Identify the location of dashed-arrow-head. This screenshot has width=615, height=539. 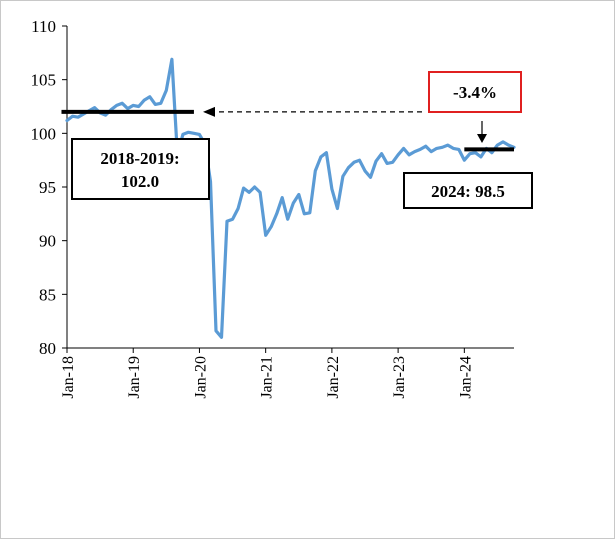
(209, 111).